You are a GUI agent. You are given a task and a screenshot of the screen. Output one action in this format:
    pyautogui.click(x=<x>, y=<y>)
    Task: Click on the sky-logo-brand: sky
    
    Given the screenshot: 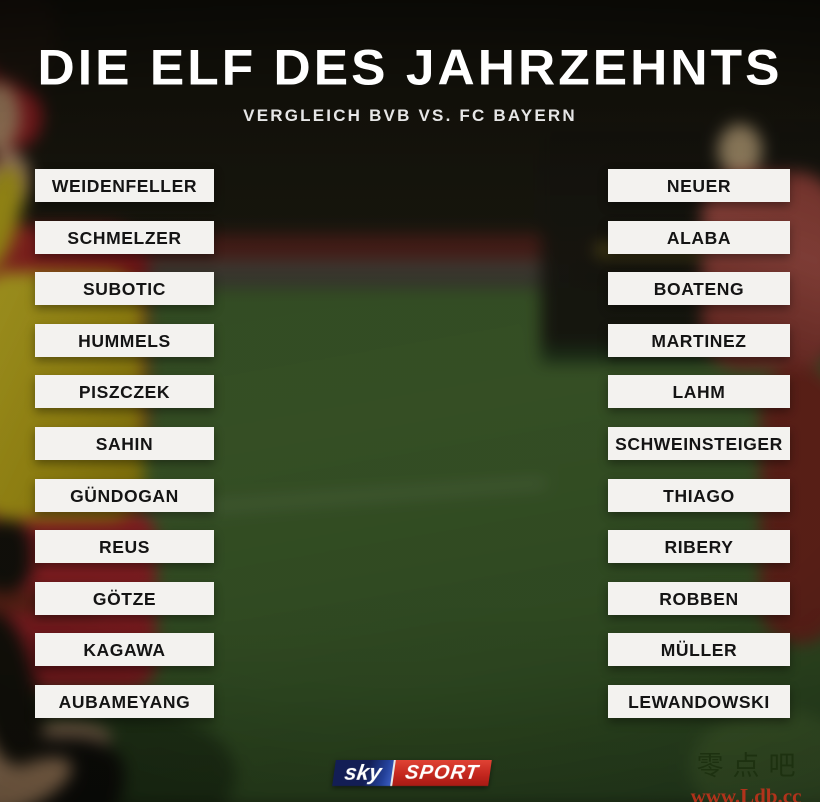 What is the action you would take?
    pyautogui.click(x=364, y=773)
    